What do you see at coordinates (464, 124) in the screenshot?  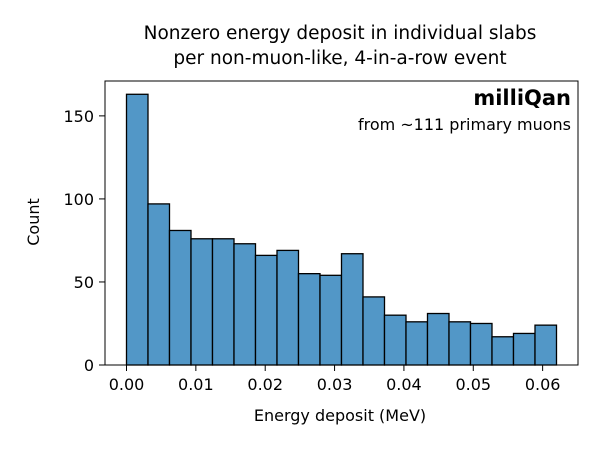 I see `primary-muons-annotation: from ~111 primary muons` at bounding box center [464, 124].